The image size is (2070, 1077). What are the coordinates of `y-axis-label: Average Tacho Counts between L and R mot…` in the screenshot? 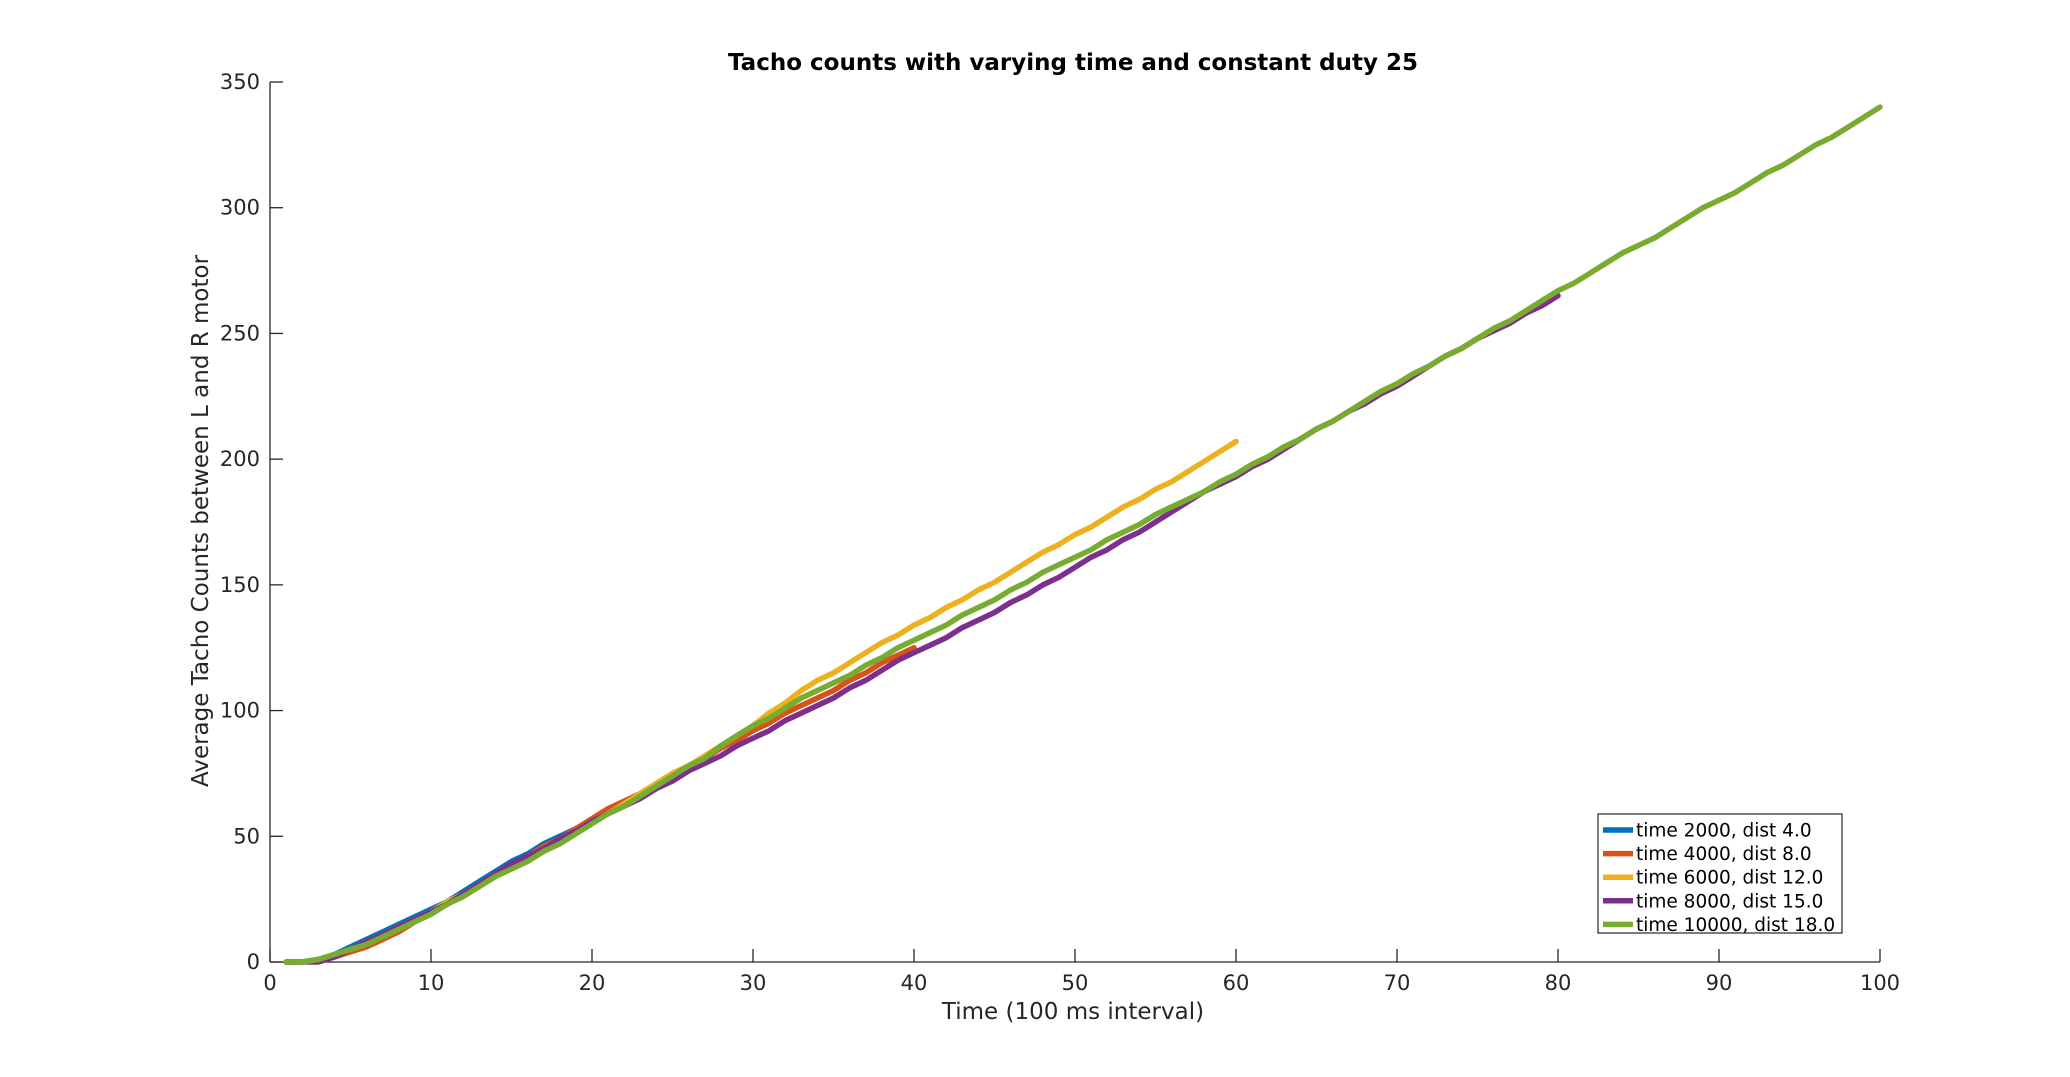 It's located at (201, 520).